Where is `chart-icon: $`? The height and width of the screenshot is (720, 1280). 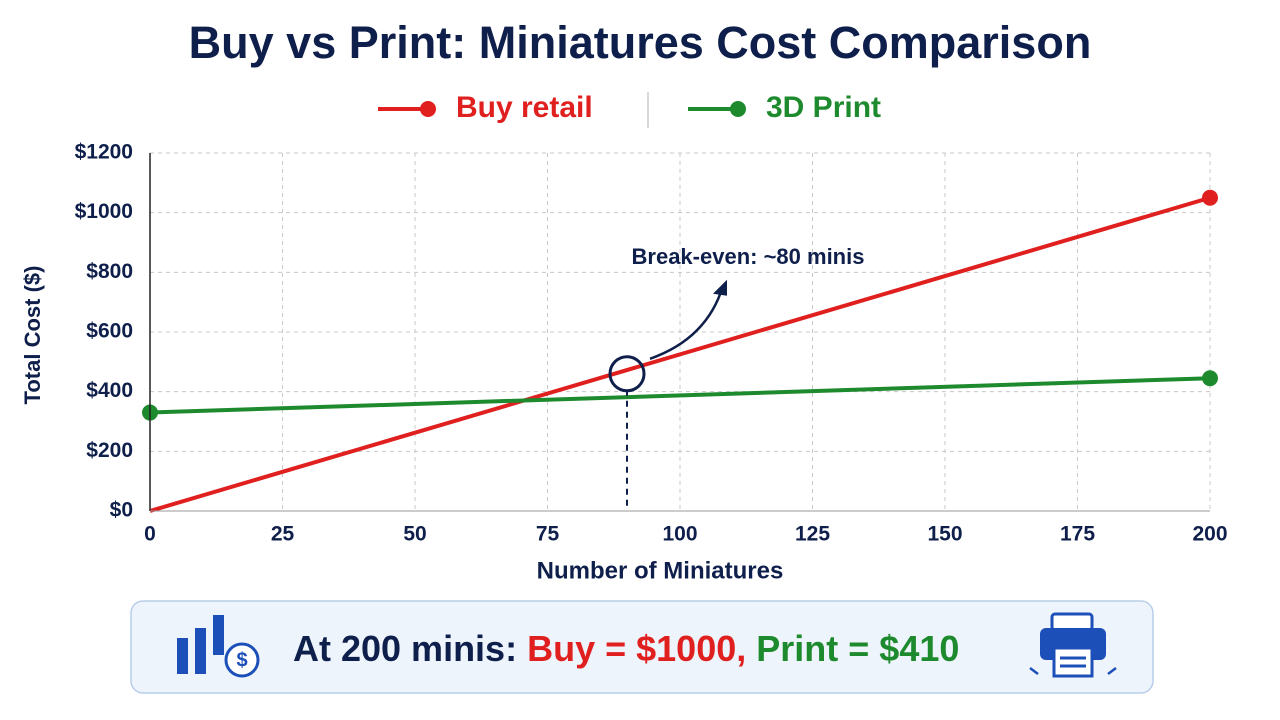 chart-icon: $ is located at coordinates (218, 646).